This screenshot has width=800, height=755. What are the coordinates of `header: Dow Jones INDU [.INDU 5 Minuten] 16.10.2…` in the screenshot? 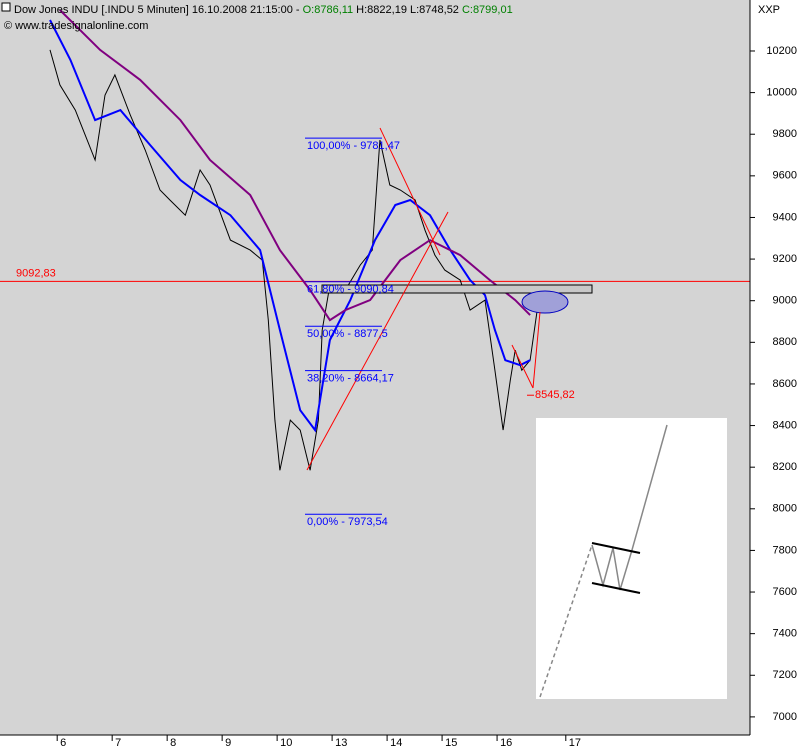 It's located at (263, 10).